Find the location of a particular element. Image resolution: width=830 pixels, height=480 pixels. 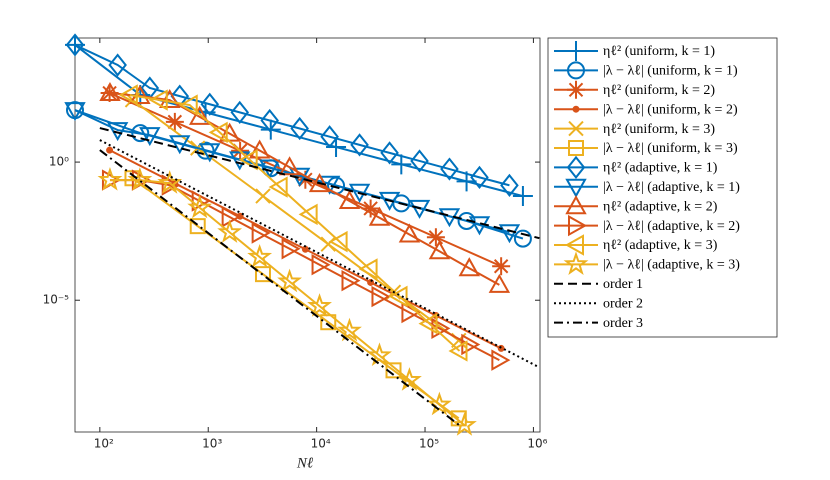

series-line is located at coordinates (319, 183).